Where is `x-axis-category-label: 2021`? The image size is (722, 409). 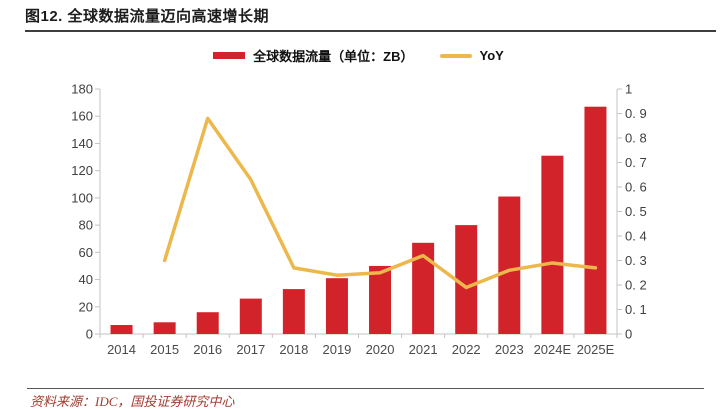
x-axis-category-label: 2021 is located at coordinates (423, 349).